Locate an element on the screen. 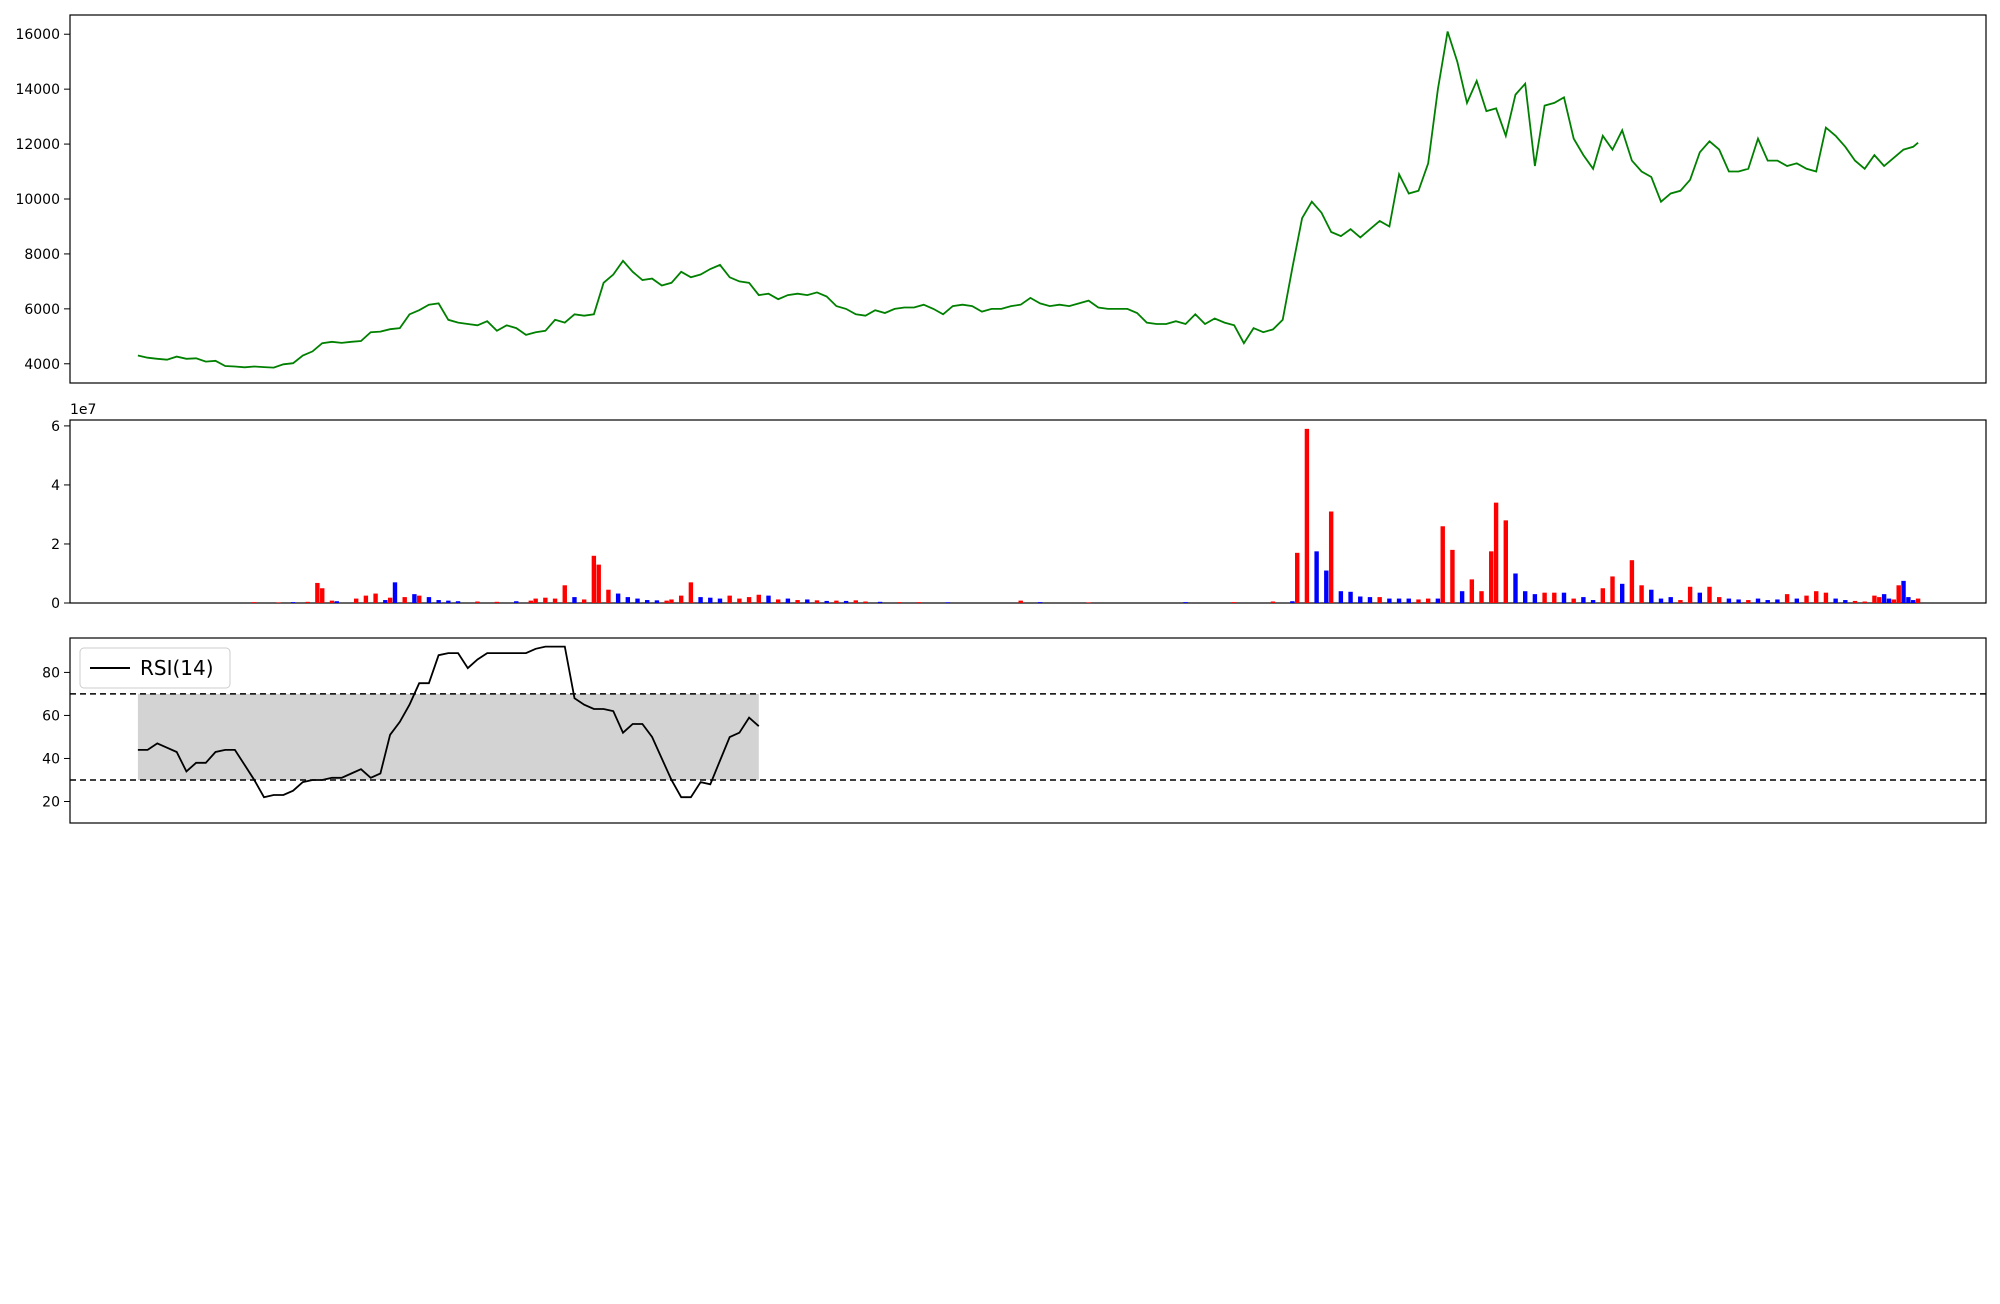  rsi-legend-label: RSI(14) is located at coordinates (177, 668).